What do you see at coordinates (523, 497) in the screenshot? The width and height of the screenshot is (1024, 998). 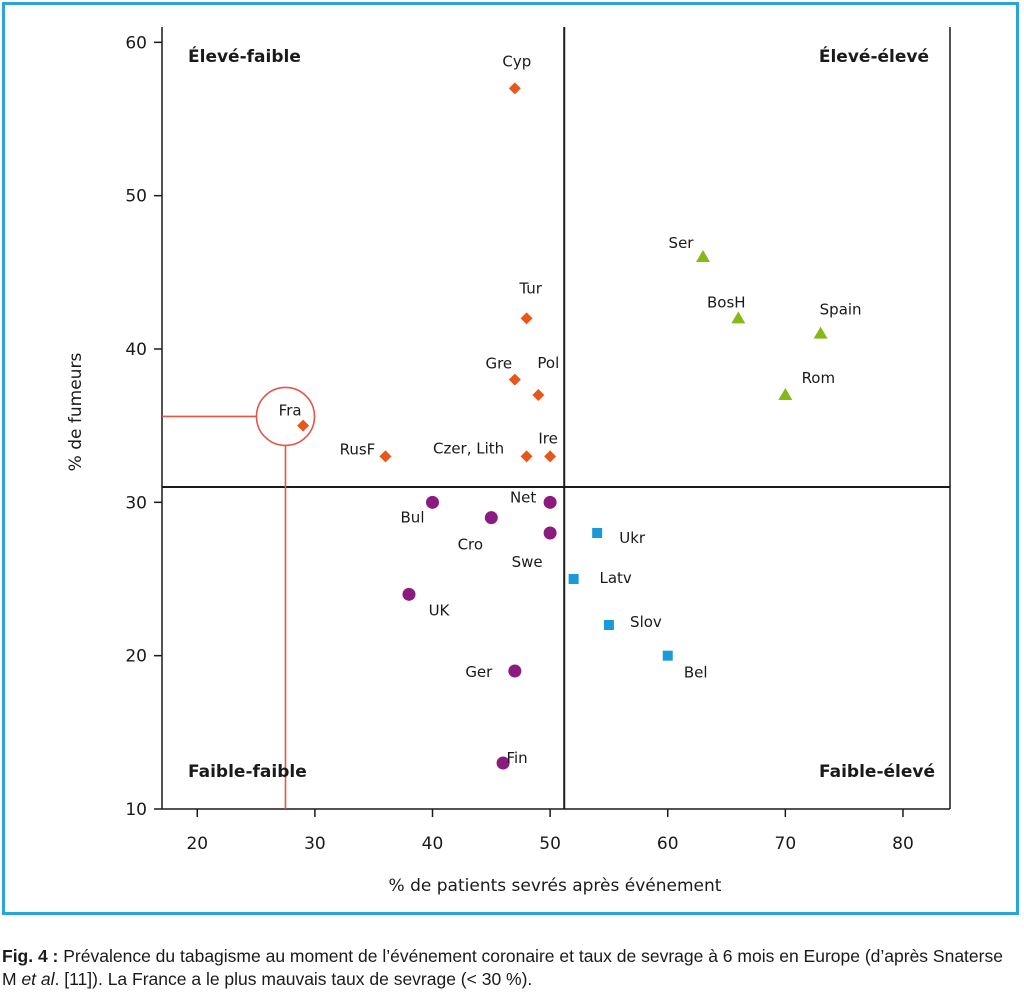 I see `point-label-net: Net` at bounding box center [523, 497].